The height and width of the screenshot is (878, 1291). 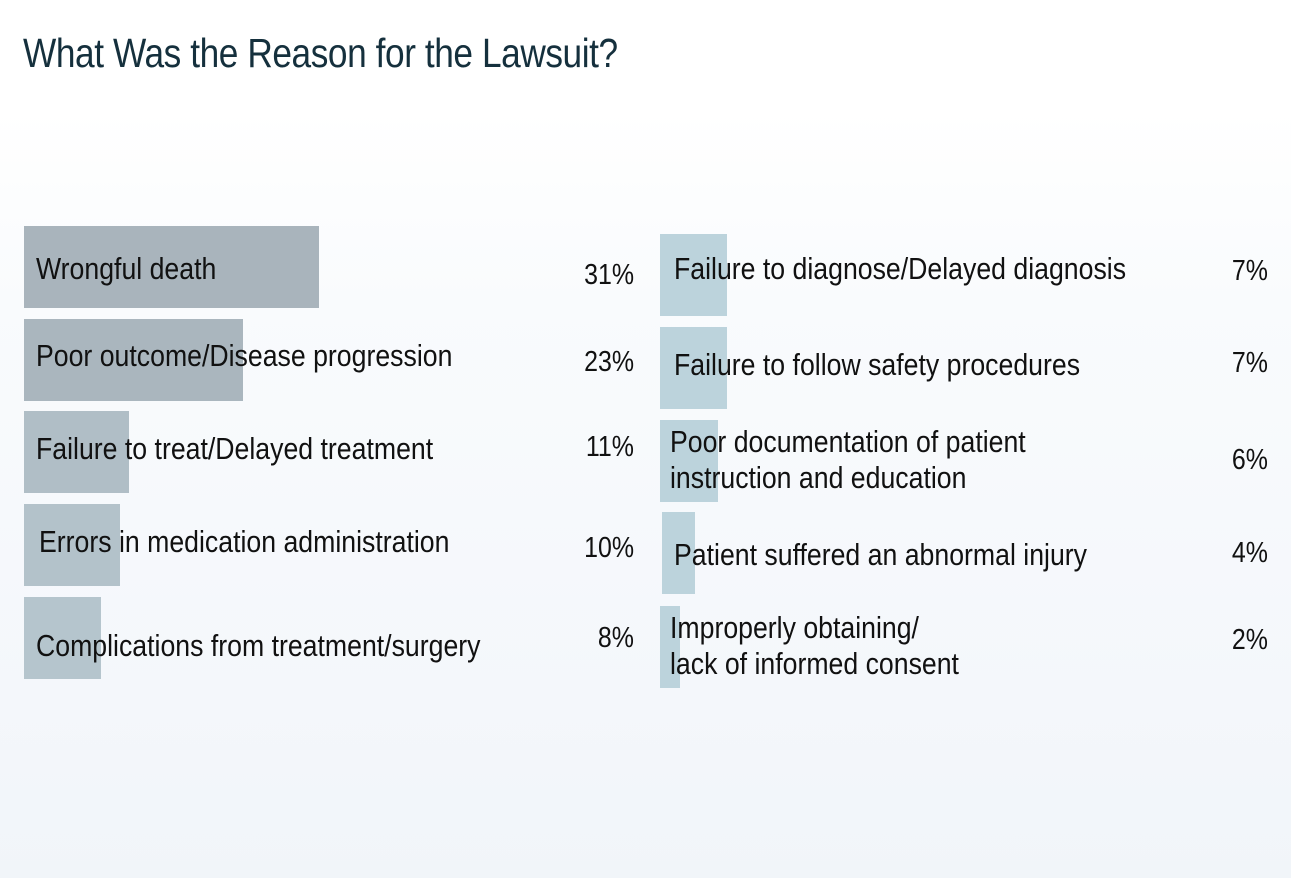 I want to click on bar-label: Poor outcome/Disease progression, so click(x=244, y=355).